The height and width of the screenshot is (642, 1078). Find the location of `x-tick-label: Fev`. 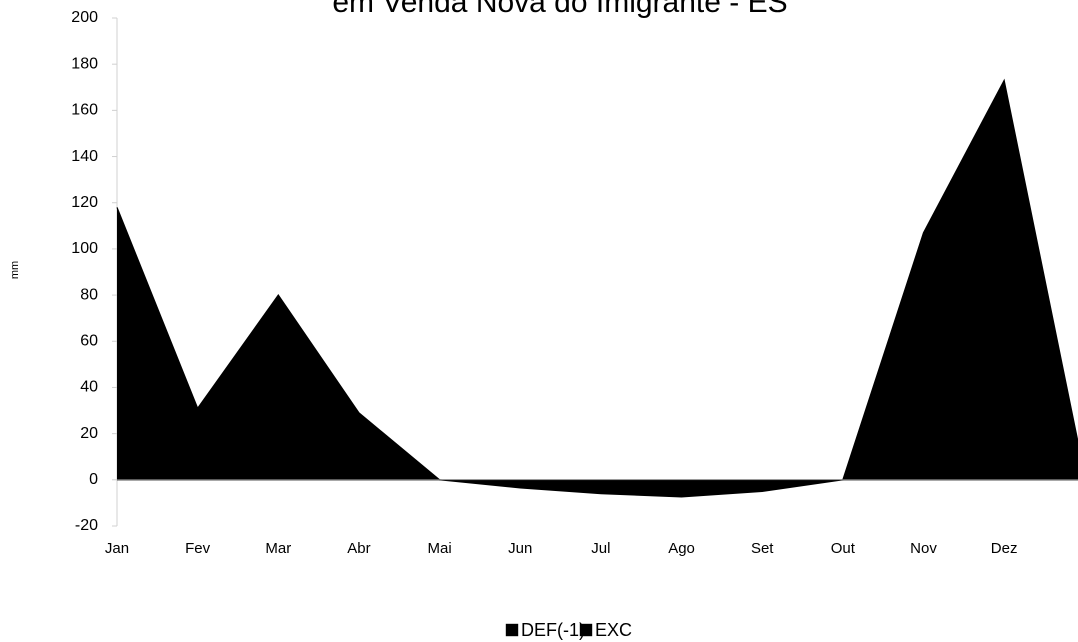

x-tick-label: Fev is located at coordinates (198, 548).